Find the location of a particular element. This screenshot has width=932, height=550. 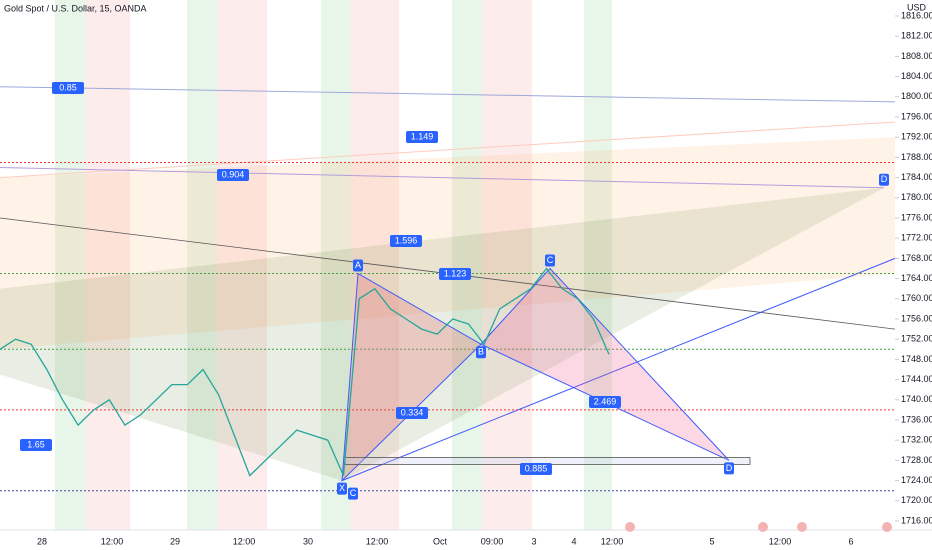

y-tick-label: 1752.000 is located at coordinates (916, 339).